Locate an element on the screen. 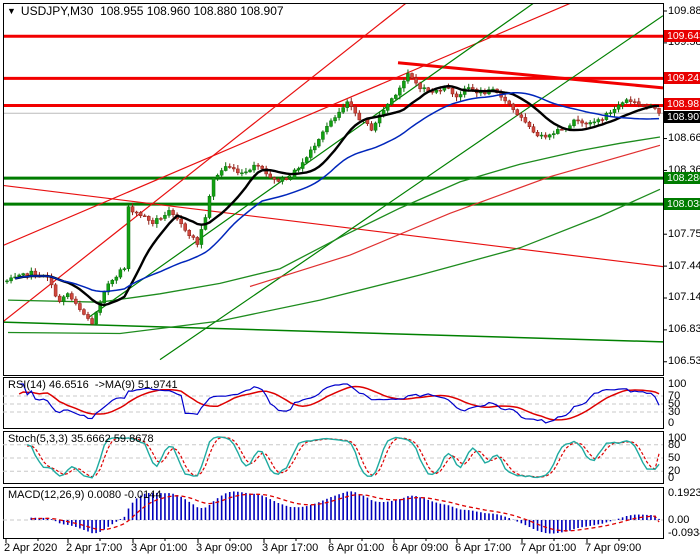 The width and height of the screenshot is (700, 560). time-axis-label: 3 Apr 09:00 is located at coordinates (224, 548).